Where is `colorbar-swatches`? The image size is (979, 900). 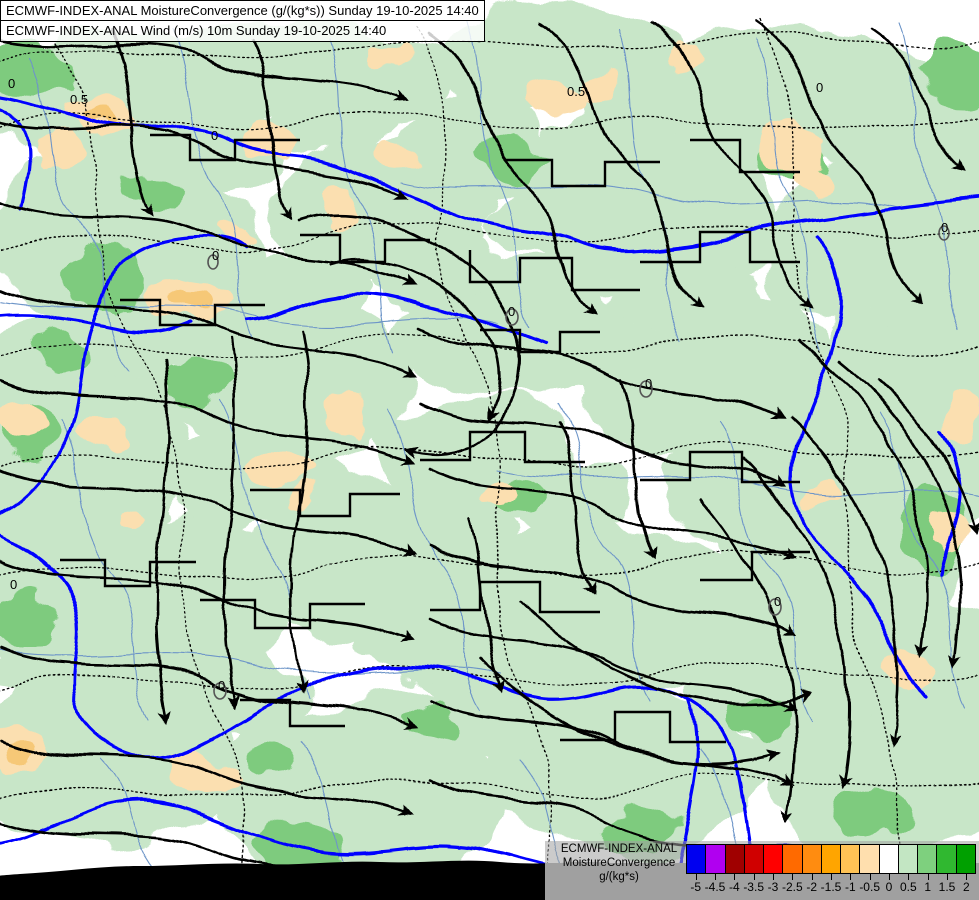 colorbar-swatches is located at coordinates (831, 859).